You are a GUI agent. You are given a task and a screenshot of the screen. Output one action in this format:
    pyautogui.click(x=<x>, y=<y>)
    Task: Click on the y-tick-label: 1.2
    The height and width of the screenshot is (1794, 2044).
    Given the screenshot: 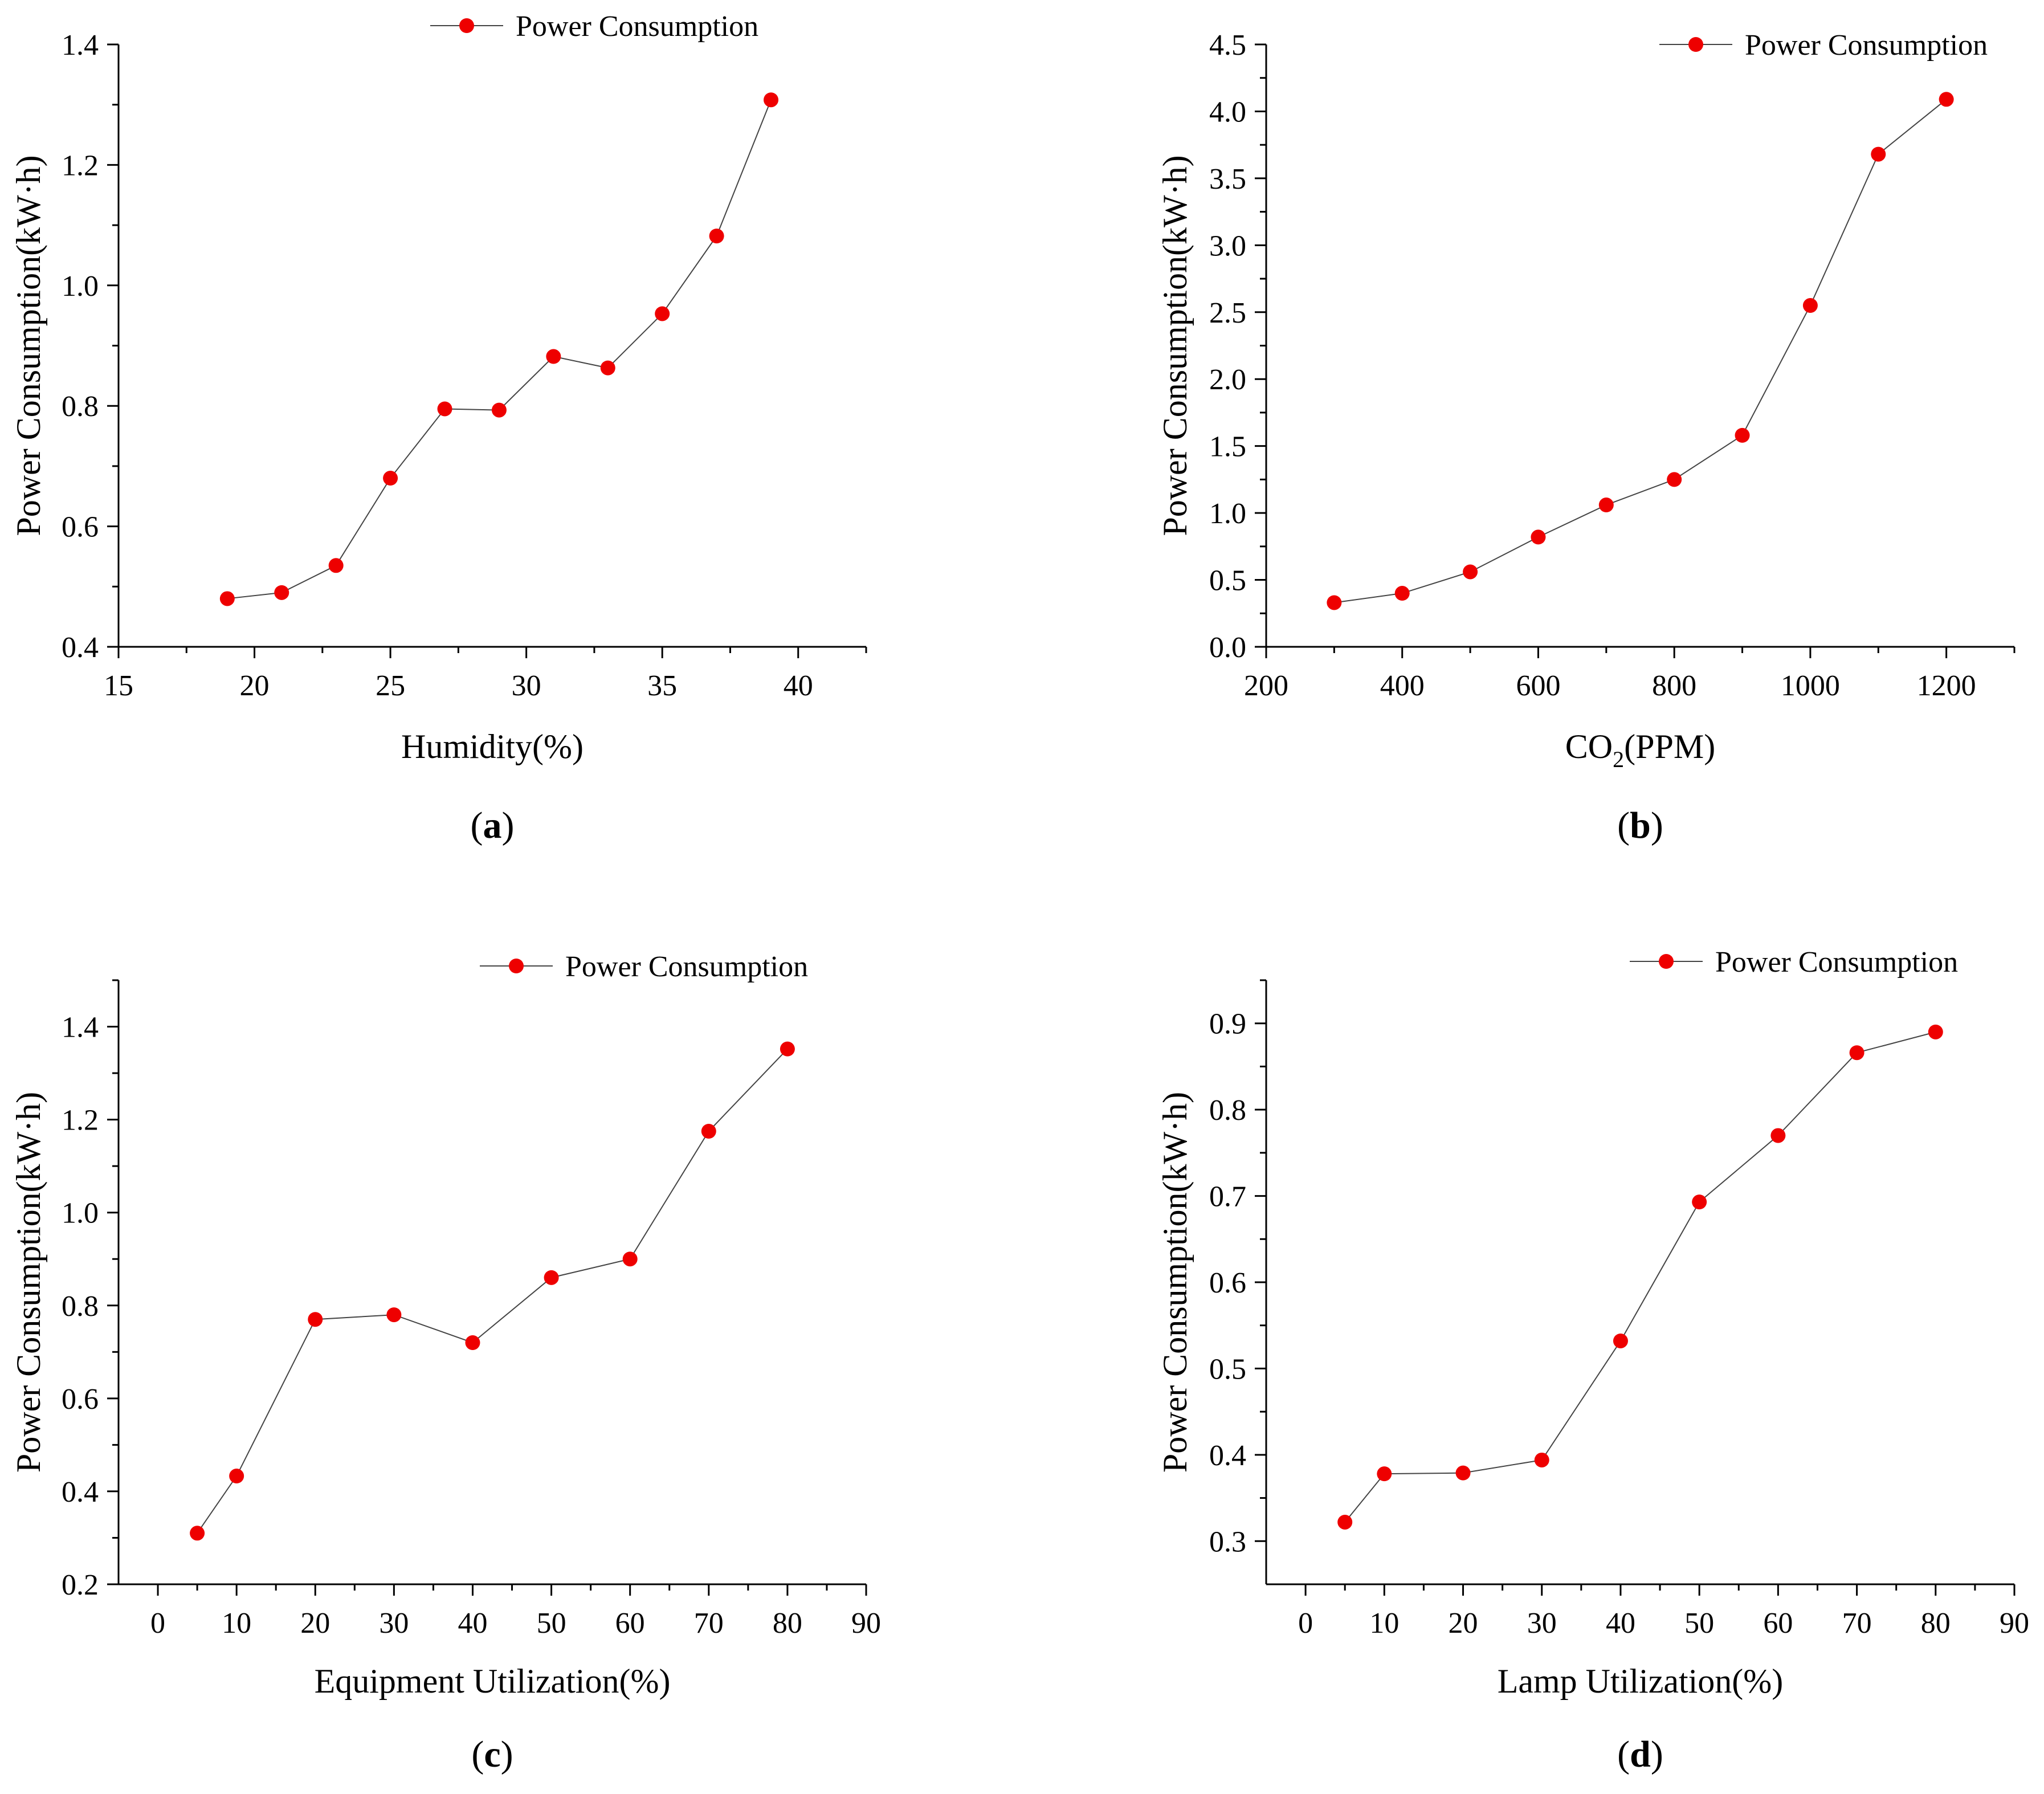 What is the action you would take?
    pyautogui.click(x=80, y=1120)
    